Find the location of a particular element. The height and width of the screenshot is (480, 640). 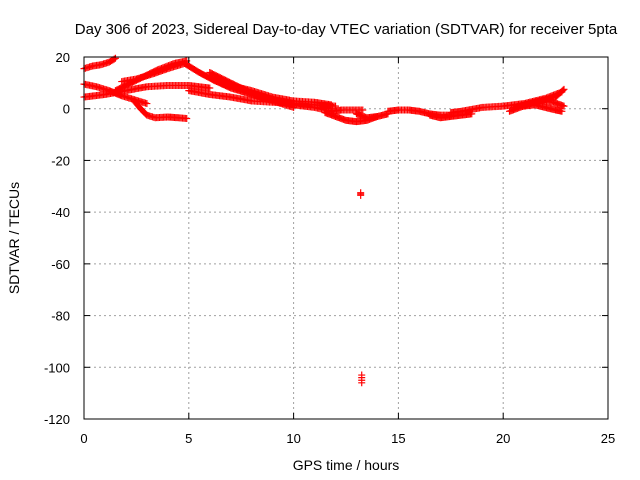

y-tick-label: -80 is located at coordinates (60, 316).